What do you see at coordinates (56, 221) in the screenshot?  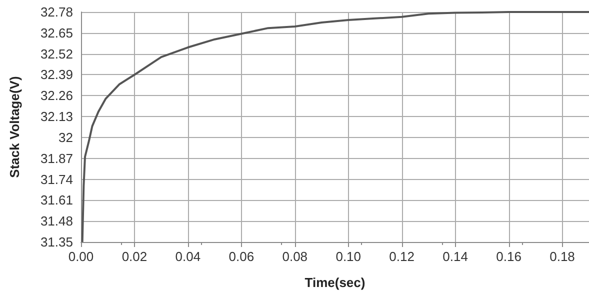 I see `y-tick-label: 31.48` at bounding box center [56, 221].